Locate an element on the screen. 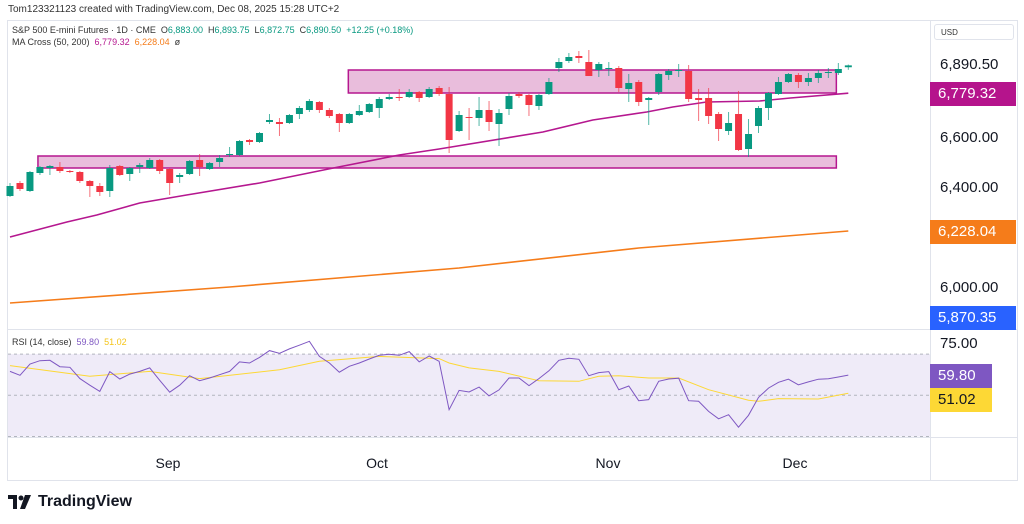  tradingview-logo-icon is located at coordinates (19, 502).